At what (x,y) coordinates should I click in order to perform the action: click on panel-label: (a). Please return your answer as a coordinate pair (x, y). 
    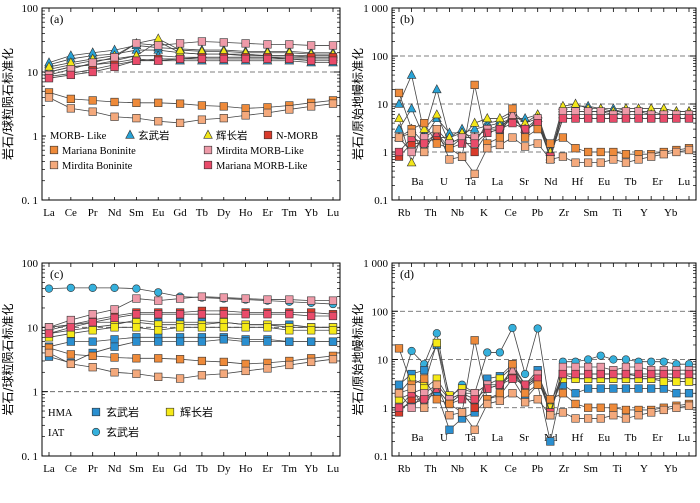
    Looking at the image, I should click on (56, 19).